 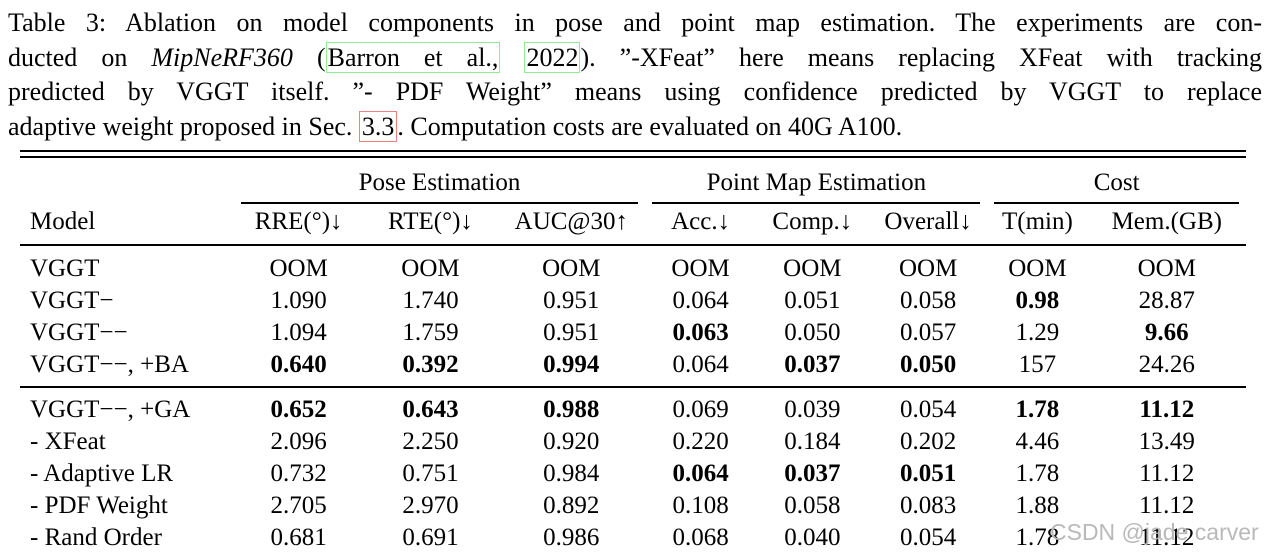 I want to click on table-cell: 0.202, so click(x=928, y=441).